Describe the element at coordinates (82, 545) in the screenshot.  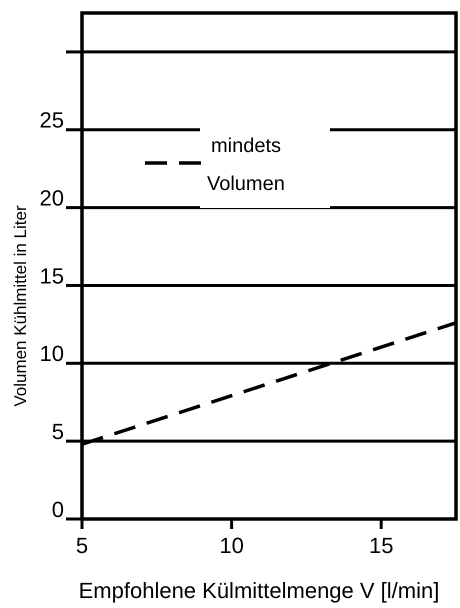
I see `x-tick-label: 5` at that location.